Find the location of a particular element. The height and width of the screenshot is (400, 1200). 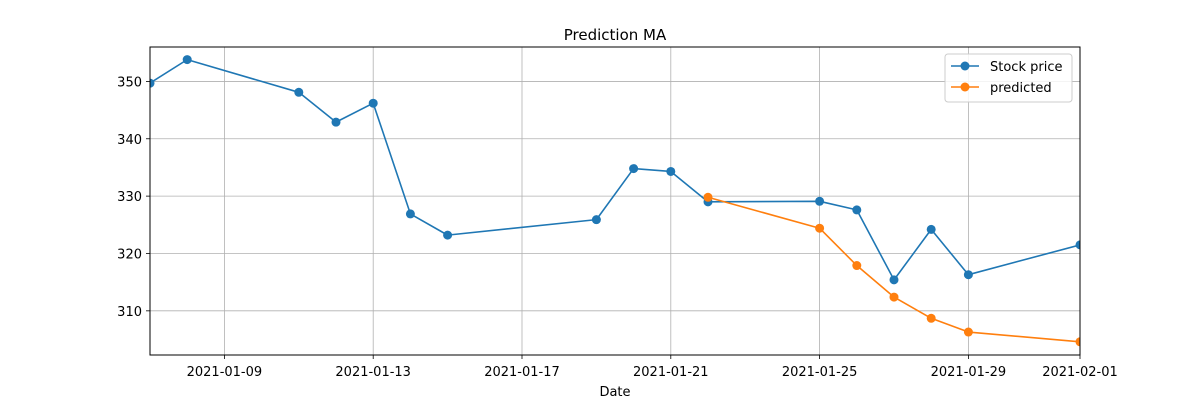

y-tick-label: 330 is located at coordinates (129, 197).